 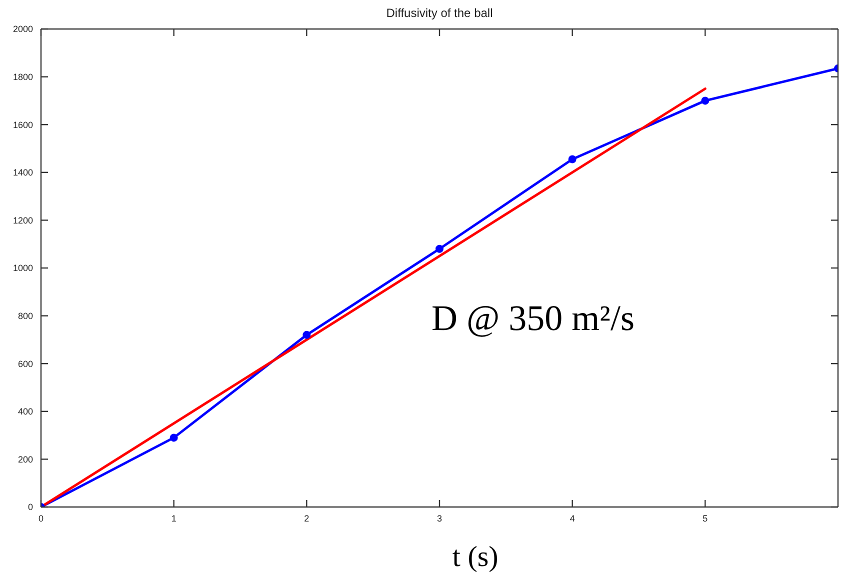 What do you see at coordinates (572, 518) in the screenshot?
I see `x-tick-label: 4` at bounding box center [572, 518].